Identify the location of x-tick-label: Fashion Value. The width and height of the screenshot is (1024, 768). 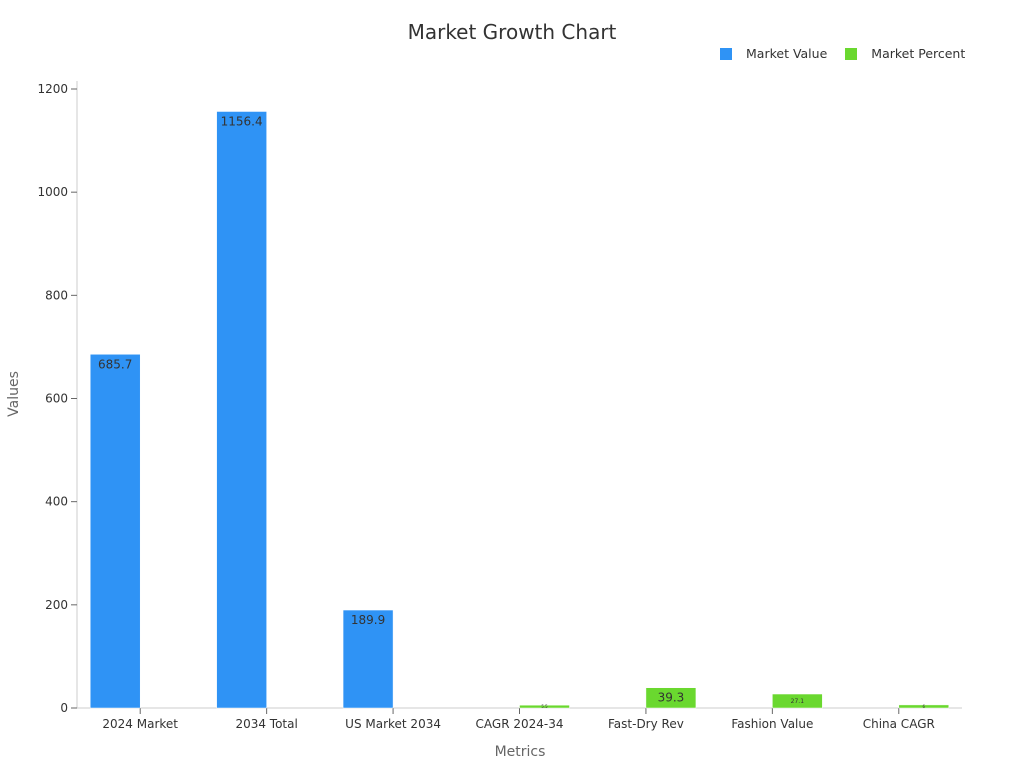
(772, 724).